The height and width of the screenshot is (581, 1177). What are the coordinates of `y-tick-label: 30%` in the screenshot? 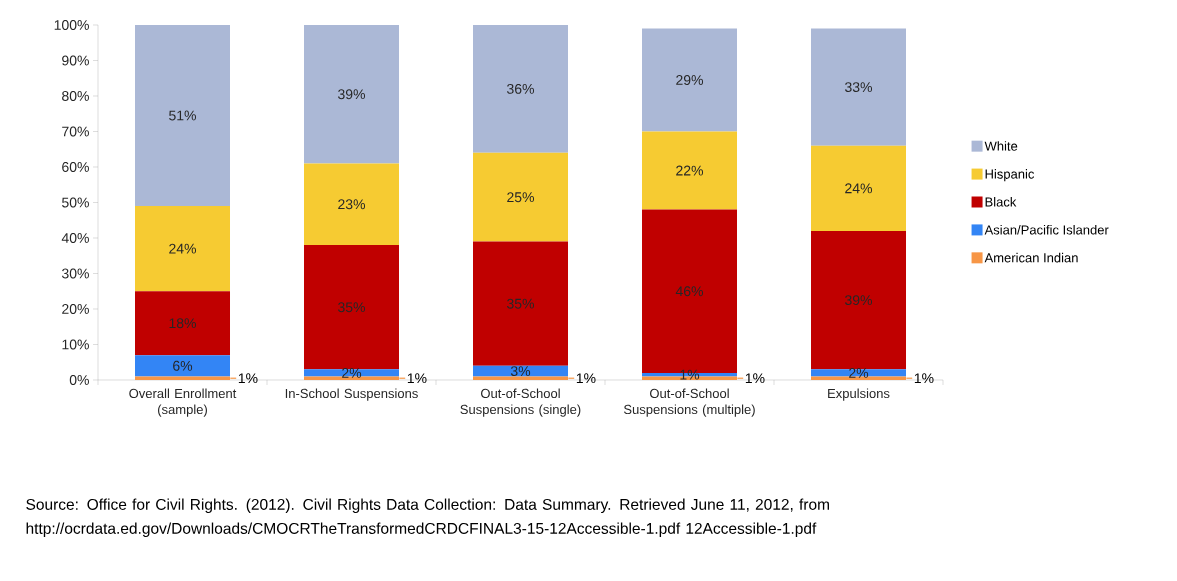 It's located at (75, 273).